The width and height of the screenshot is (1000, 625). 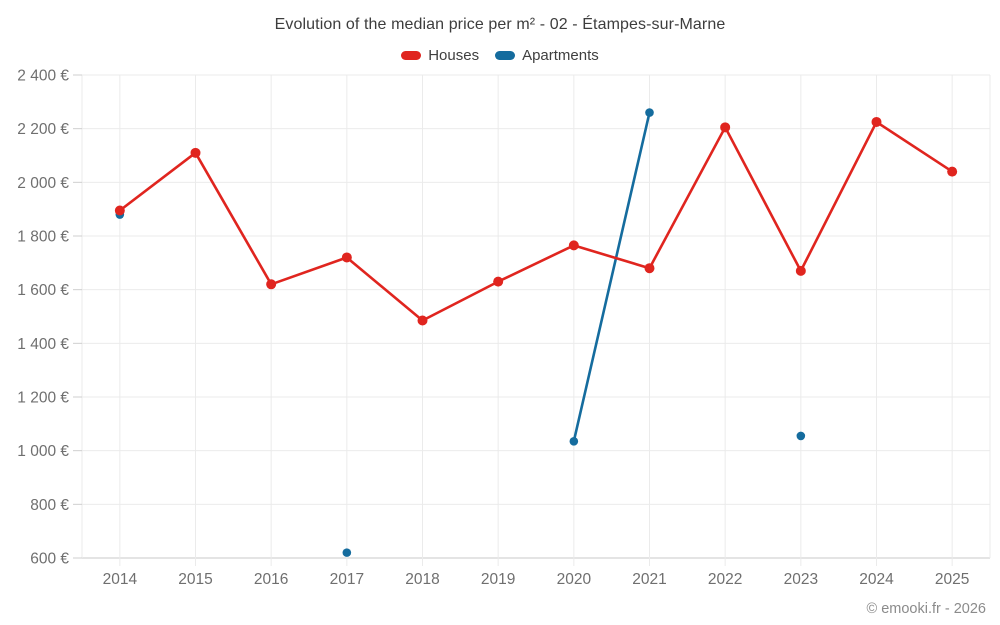 What do you see at coordinates (49, 505) in the screenshot?
I see `y-axis-tick-label: 800 €` at bounding box center [49, 505].